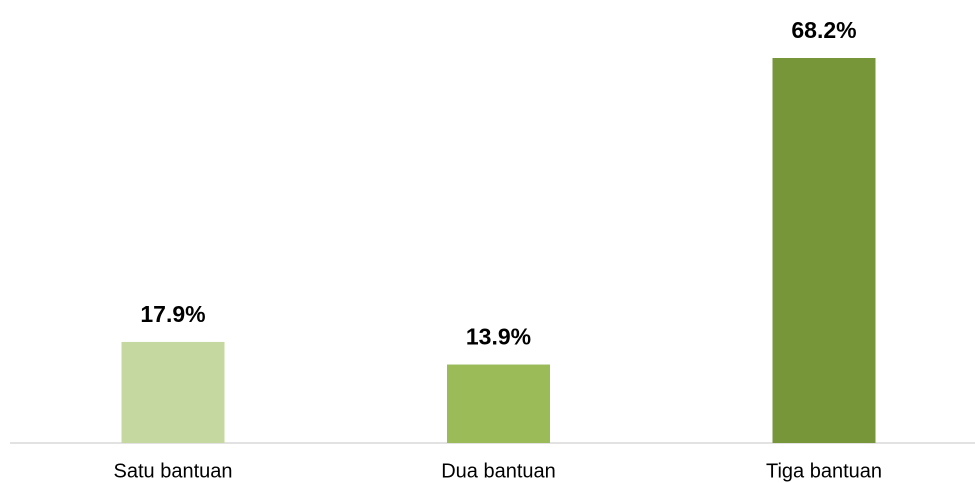 Image resolution: width=975 pixels, height=483 pixels. I want to click on x-tick-label: Satu bantuan, so click(173, 471).